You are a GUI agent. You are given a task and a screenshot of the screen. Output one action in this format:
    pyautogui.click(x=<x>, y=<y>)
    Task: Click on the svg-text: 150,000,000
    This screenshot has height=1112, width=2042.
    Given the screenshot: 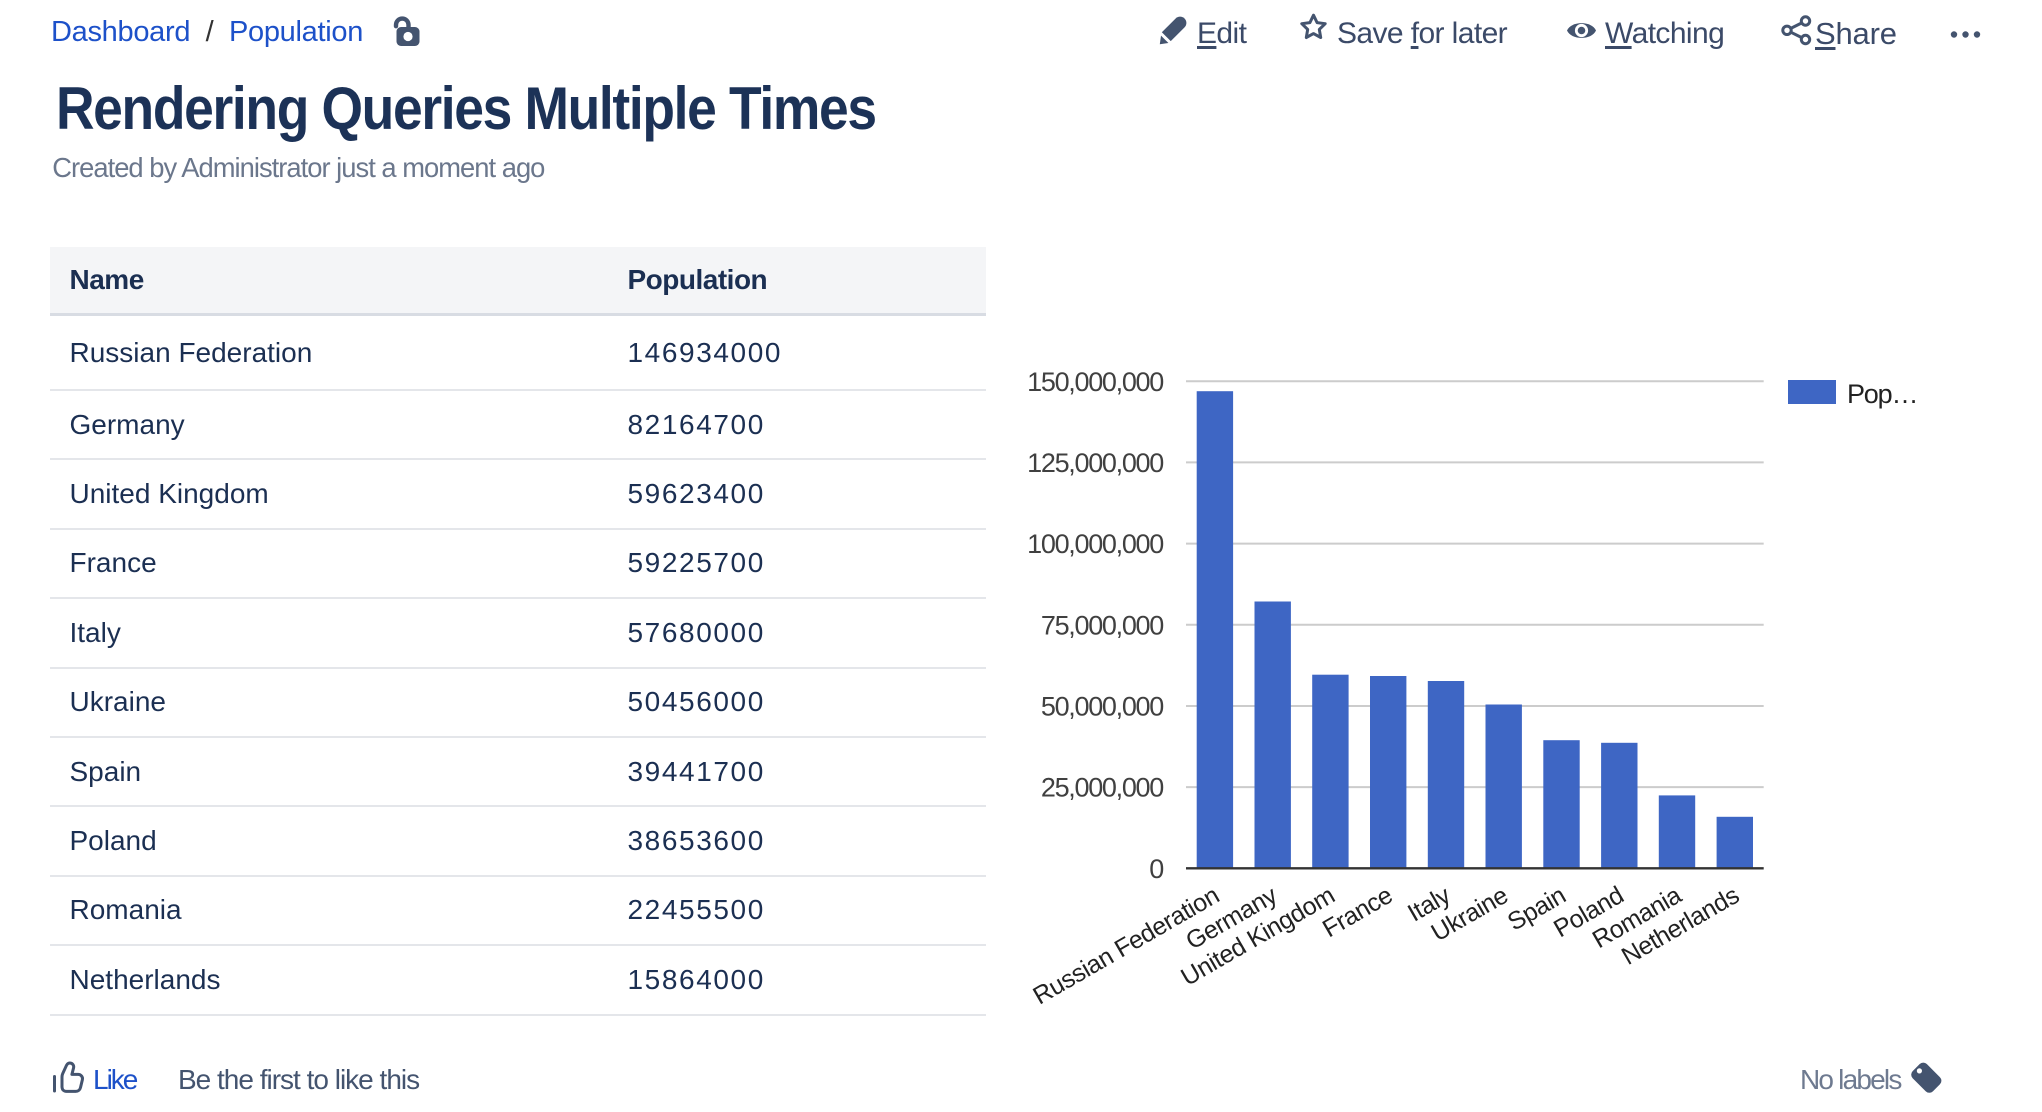 What is the action you would take?
    pyautogui.click(x=1095, y=382)
    